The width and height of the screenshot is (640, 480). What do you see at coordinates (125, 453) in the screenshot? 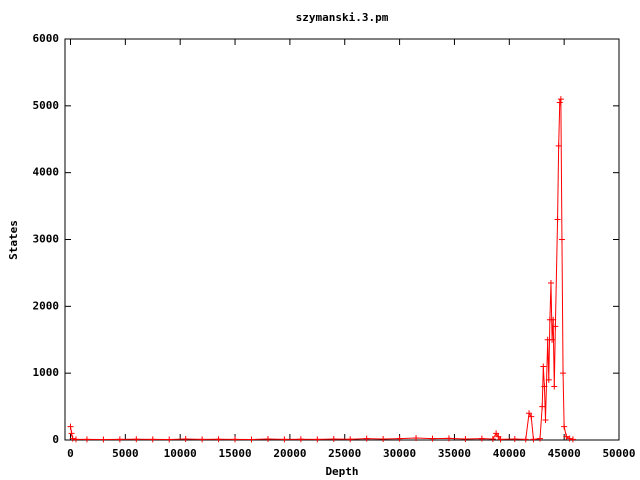
I see `x-tick-label: 5000` at bounding box center [125, 453].